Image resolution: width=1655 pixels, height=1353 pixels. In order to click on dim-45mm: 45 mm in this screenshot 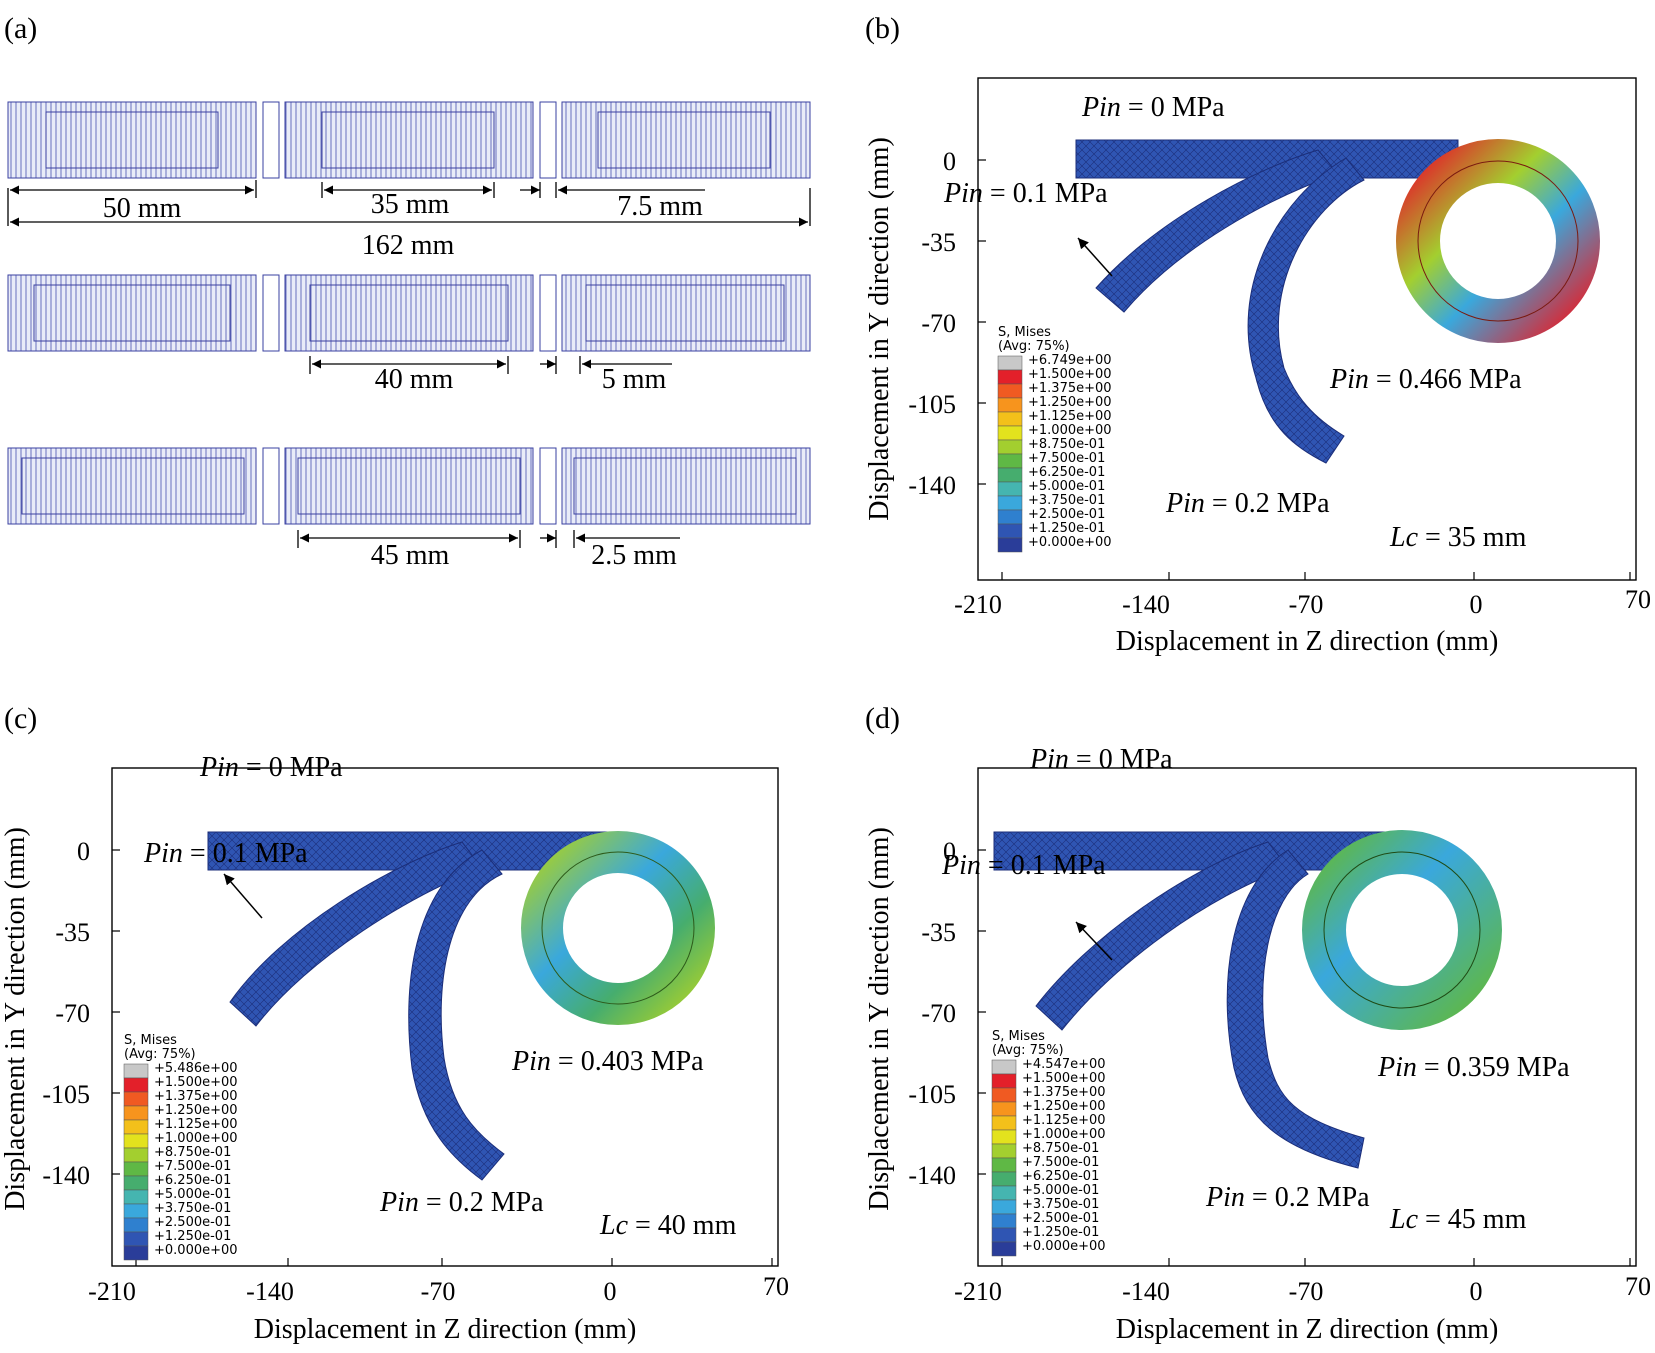, I will do `click(410, 555)`.